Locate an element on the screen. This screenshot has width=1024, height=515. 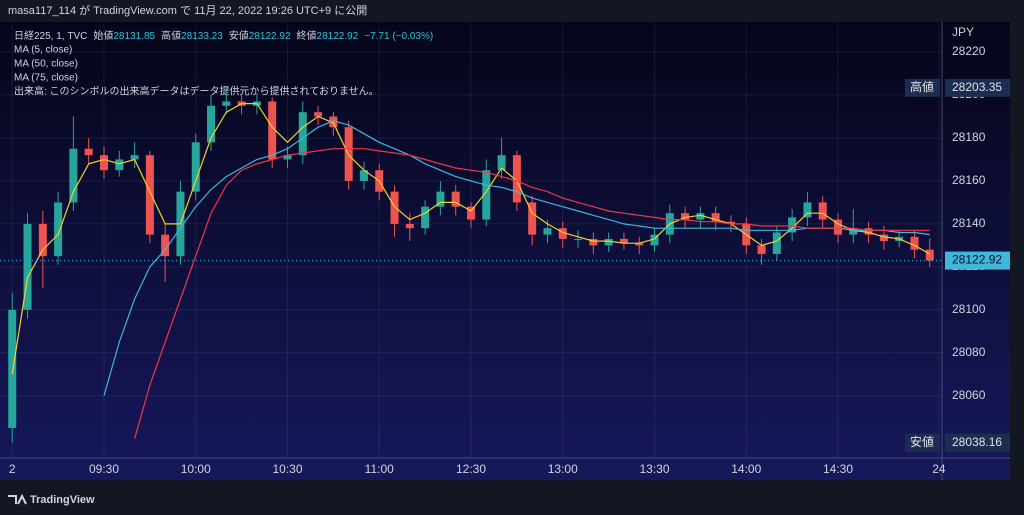
x-tick-label: 10:30 is located at coordinates (287, 469).